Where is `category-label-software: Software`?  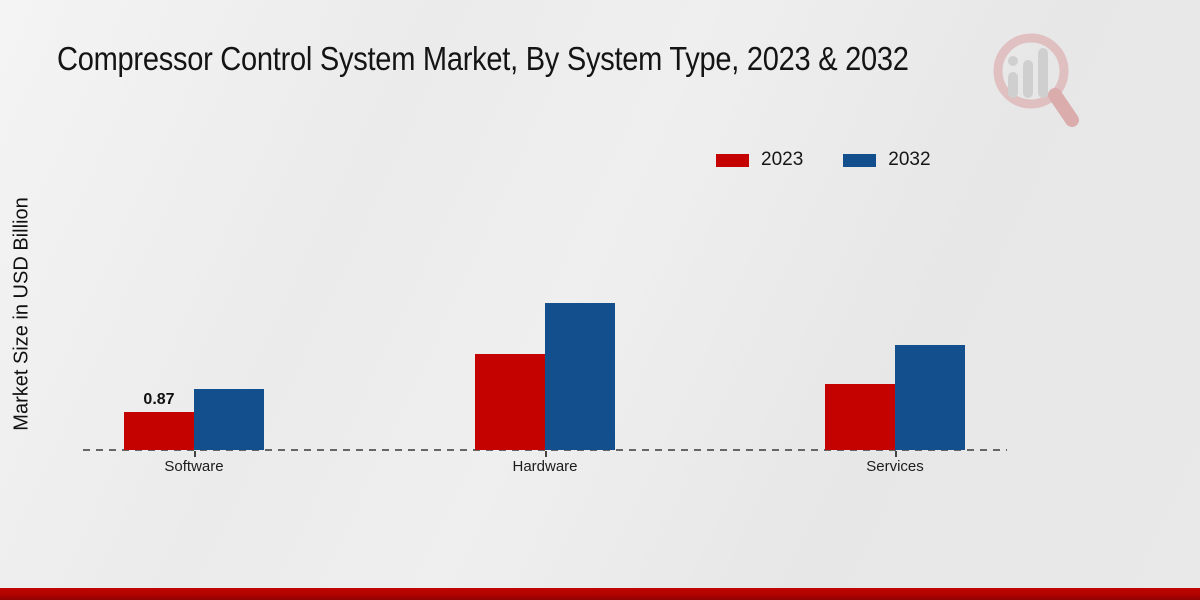
category-label-software: Software is located at coordinates (194, 466).